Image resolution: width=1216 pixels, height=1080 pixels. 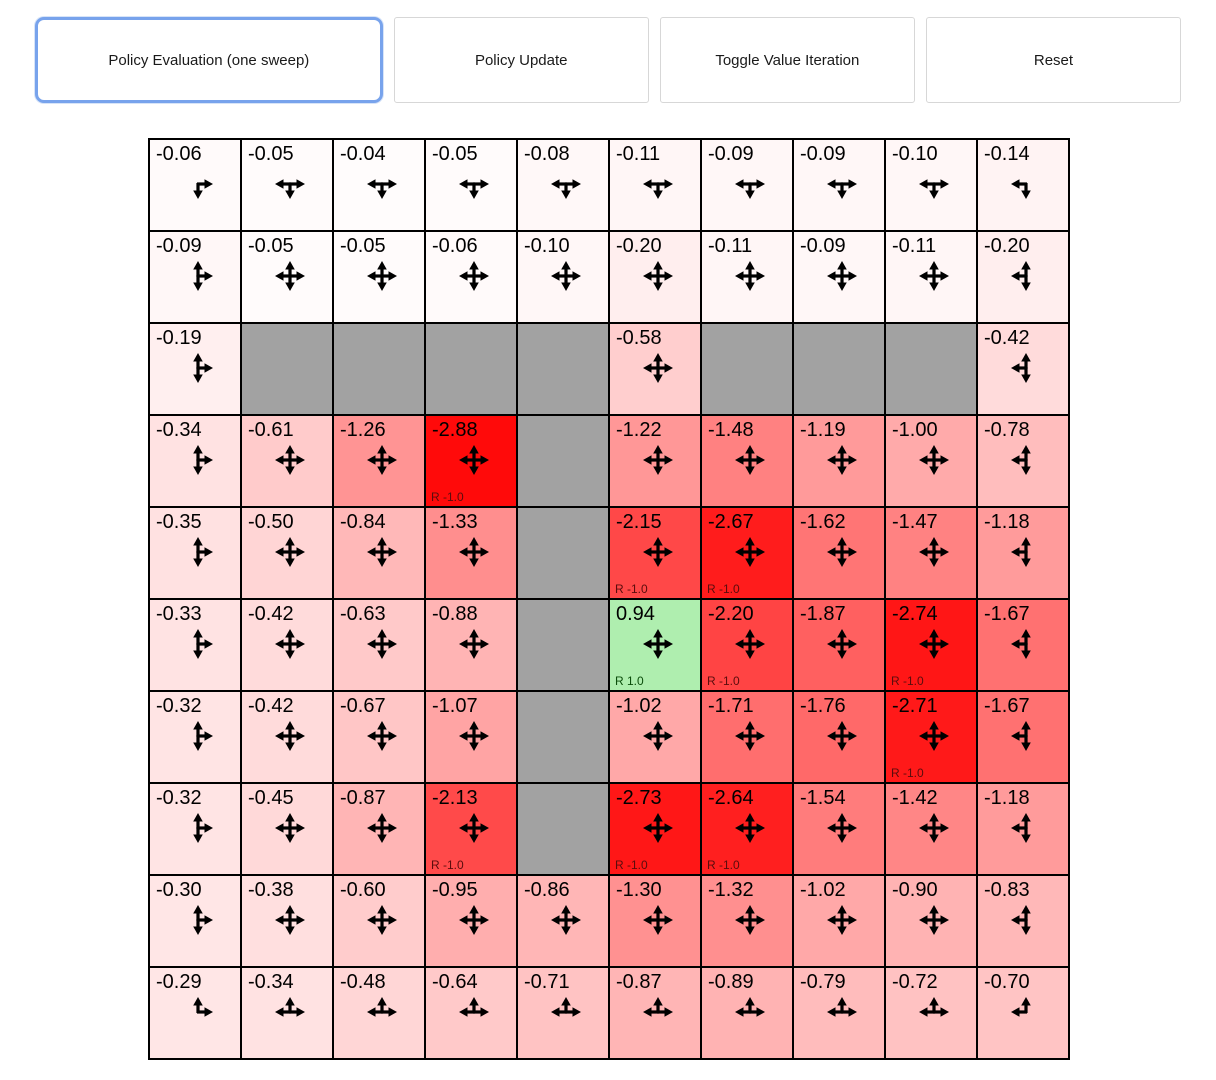 What do you see at coordinates (731, 430) in the screenshot?
I see `cell-value: -1.48` at bounding box center [731, 430].